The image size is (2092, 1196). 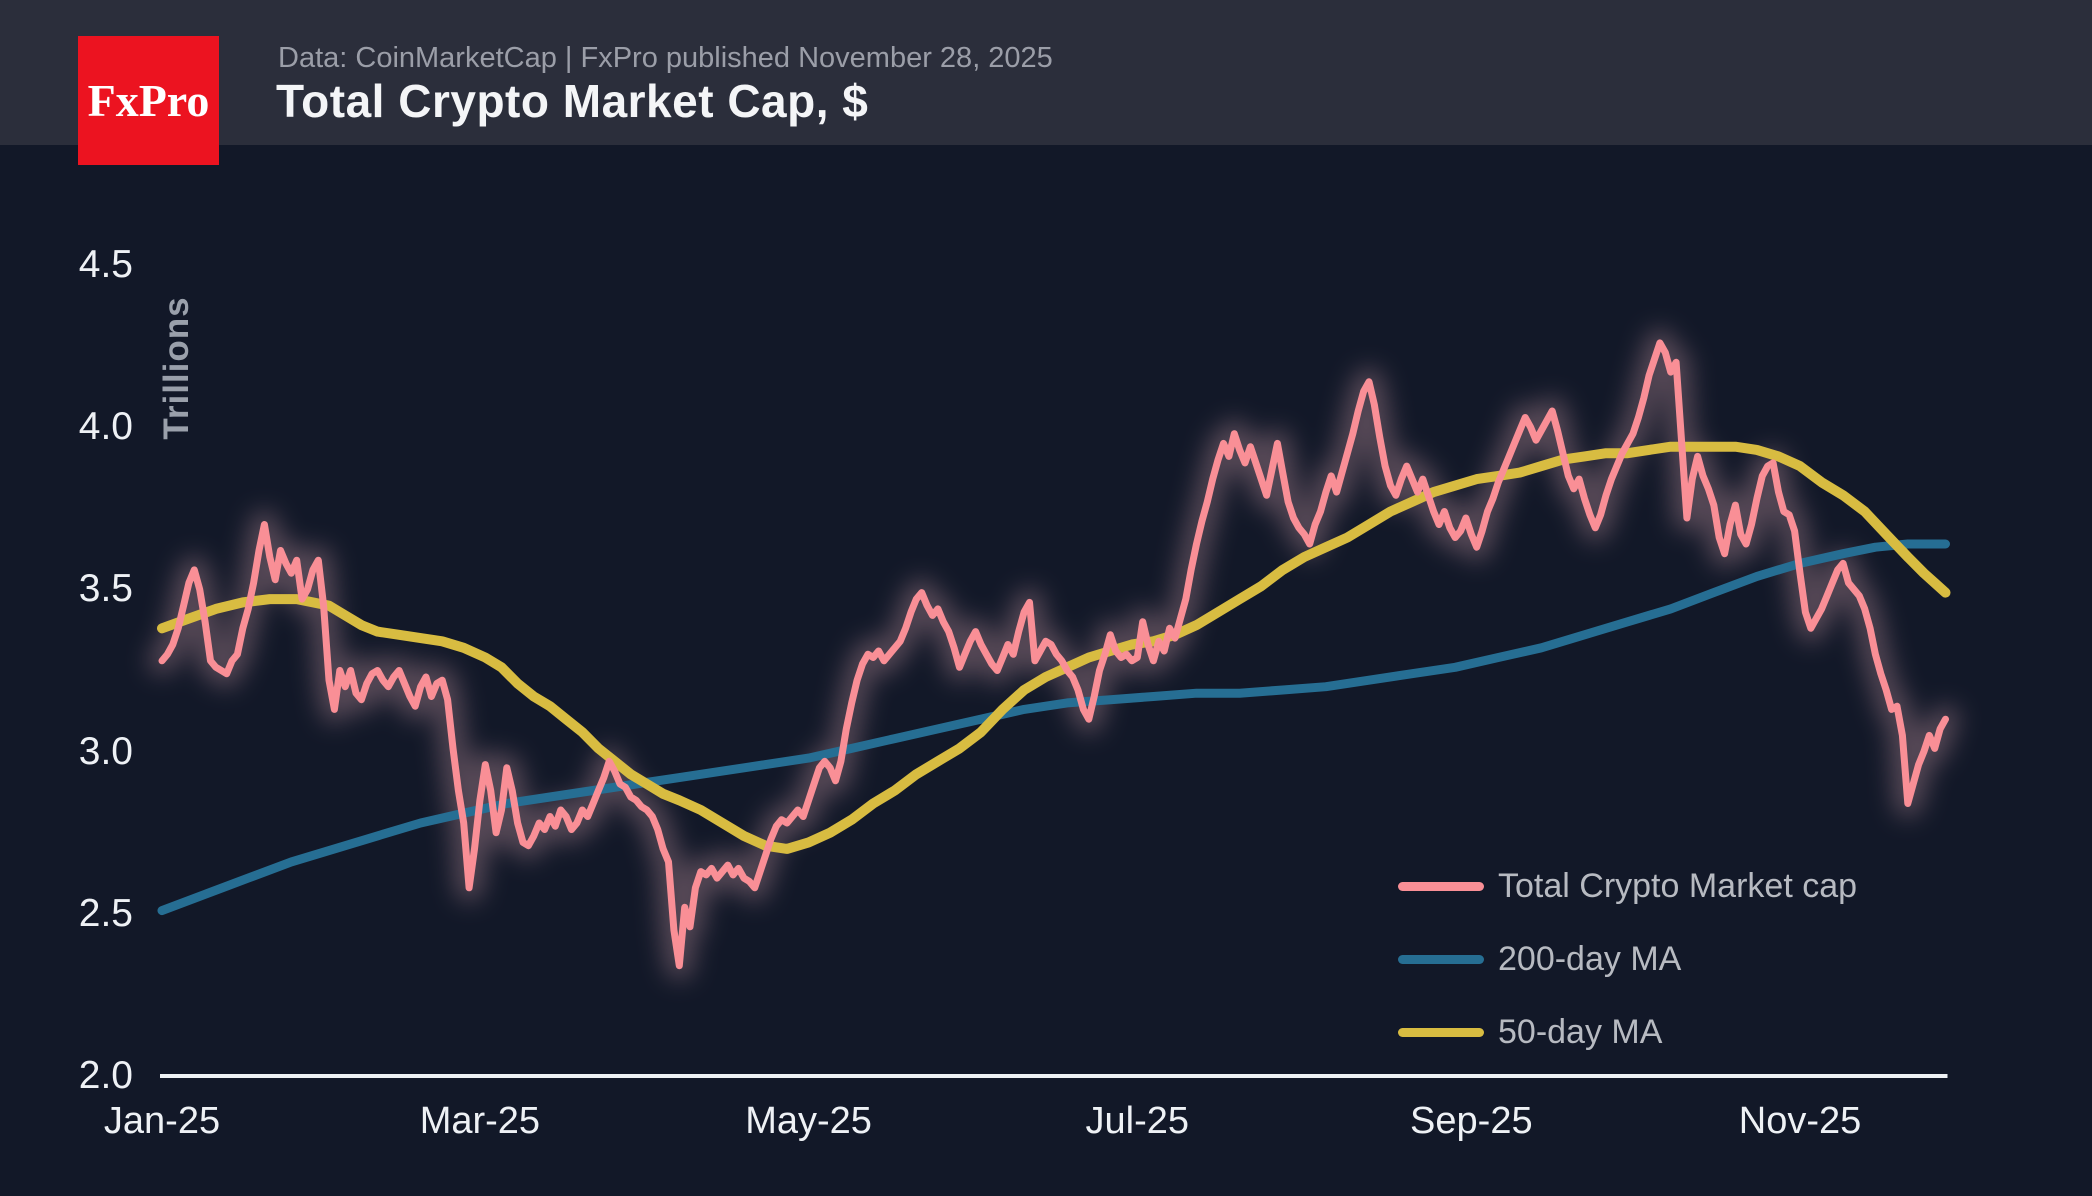 I want to click on page-title: Total Crypto Market Cap, $, so click(x=572, y=101).